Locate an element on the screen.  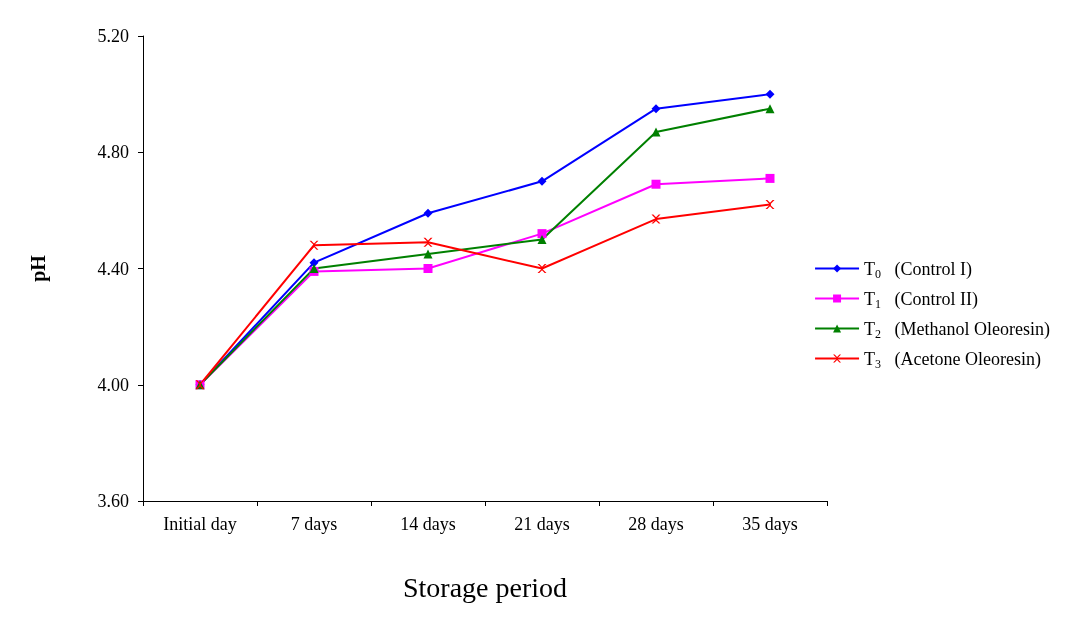
x-tick-label: Initial day is located at coordinates (200, 524).